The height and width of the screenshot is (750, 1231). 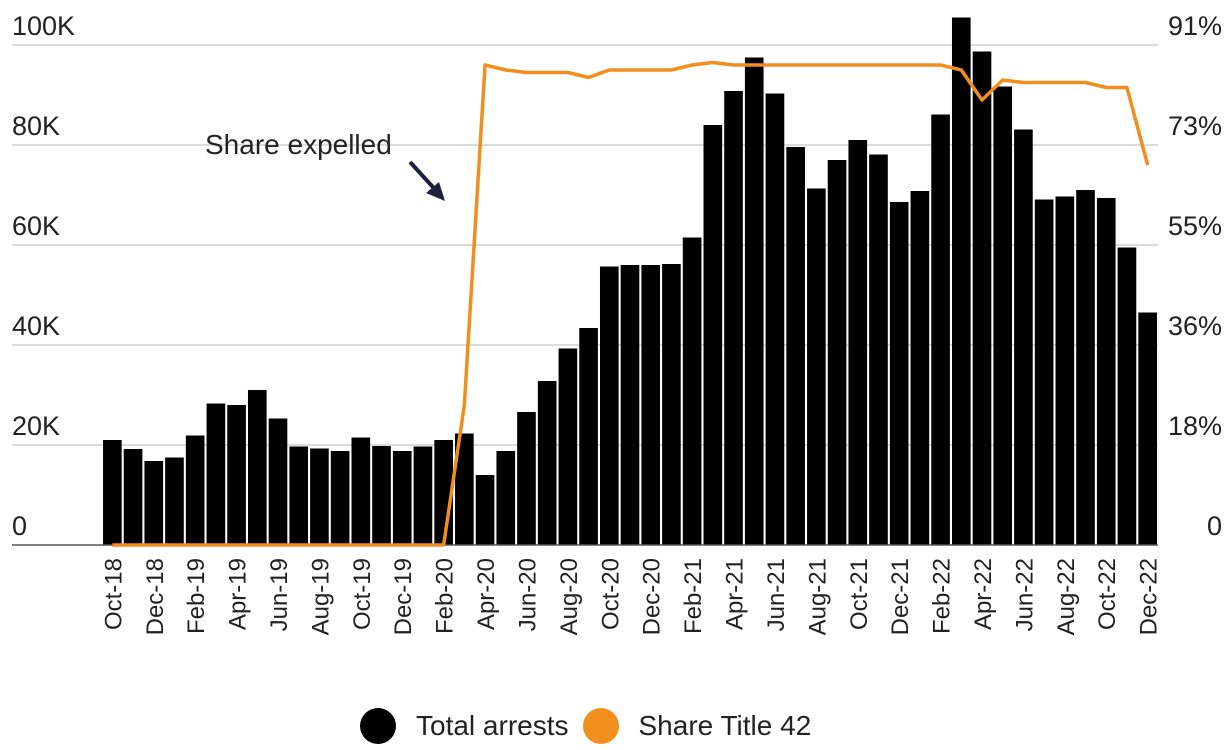 I want to click on legend-label-total-arrests: Total arrests, so click(x=492, y=725).